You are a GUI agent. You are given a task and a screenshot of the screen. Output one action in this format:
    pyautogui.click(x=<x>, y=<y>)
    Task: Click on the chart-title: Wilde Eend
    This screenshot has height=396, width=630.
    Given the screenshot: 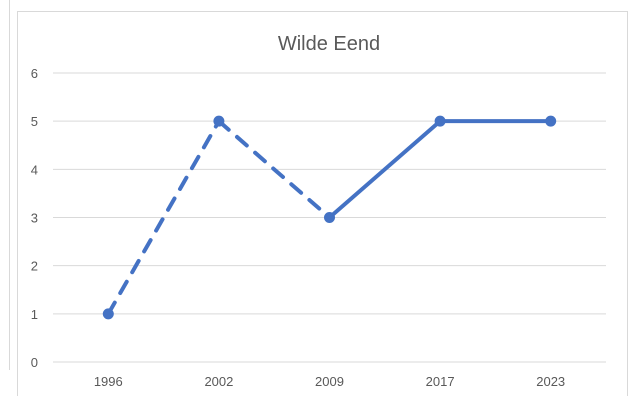 What is the action you would take?
    pyautogui.click(x=329, y=44)
    